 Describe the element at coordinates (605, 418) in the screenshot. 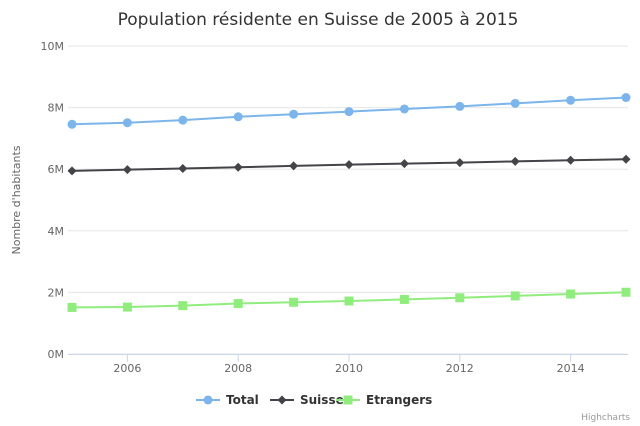

I see `credit-link: Highcharts` at that location.